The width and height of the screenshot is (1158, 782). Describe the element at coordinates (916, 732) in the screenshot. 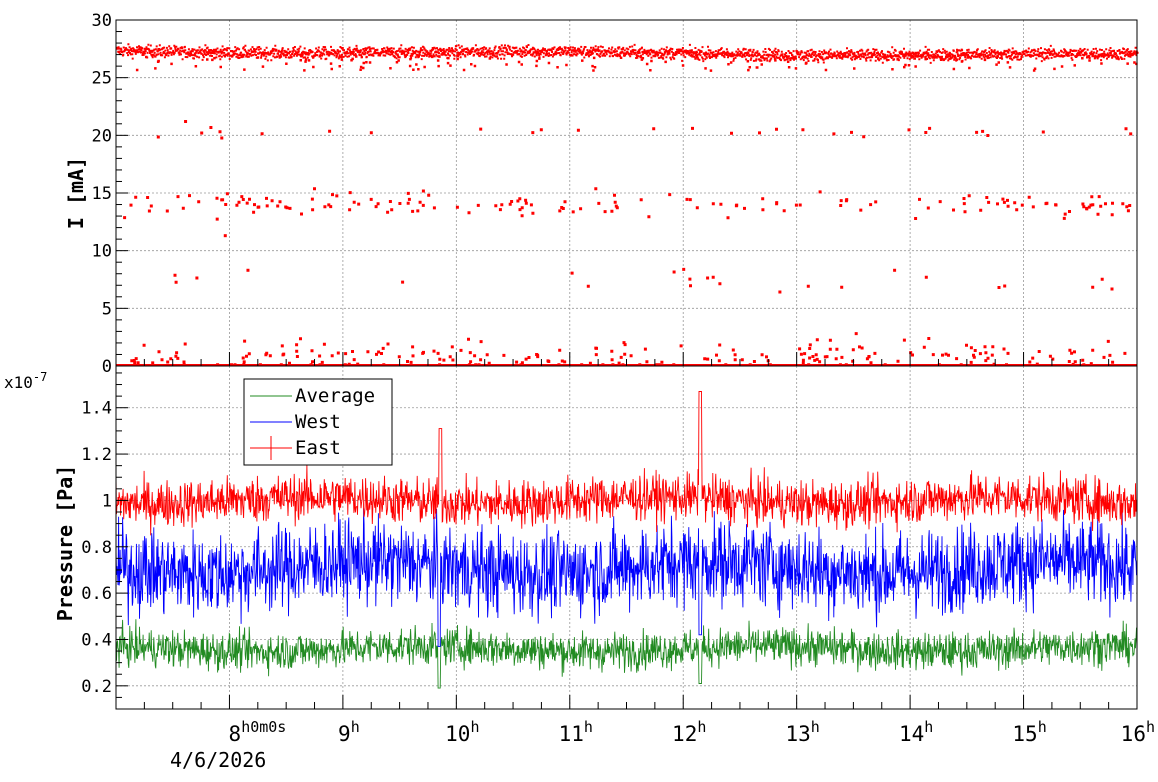

I see `x-tick-label: 14h` at that location.